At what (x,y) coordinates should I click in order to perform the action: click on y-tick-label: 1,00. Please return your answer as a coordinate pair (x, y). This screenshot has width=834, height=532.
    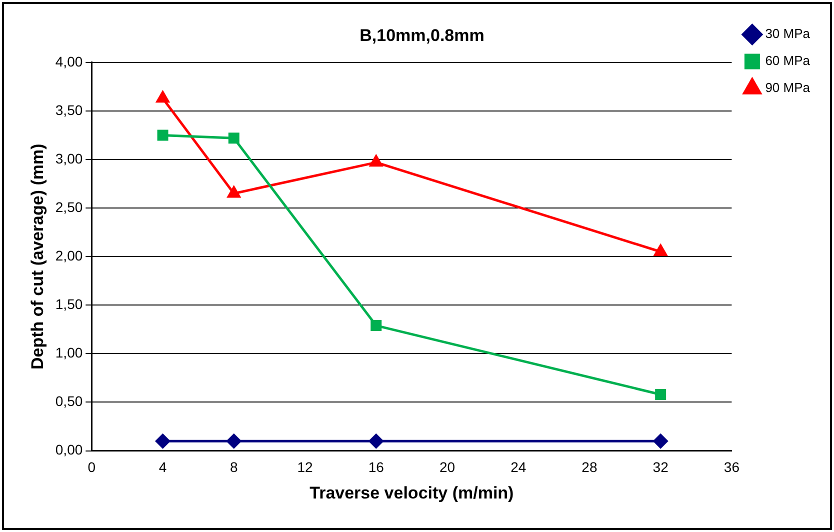
    Looking at the image, I should click on (69, 352).